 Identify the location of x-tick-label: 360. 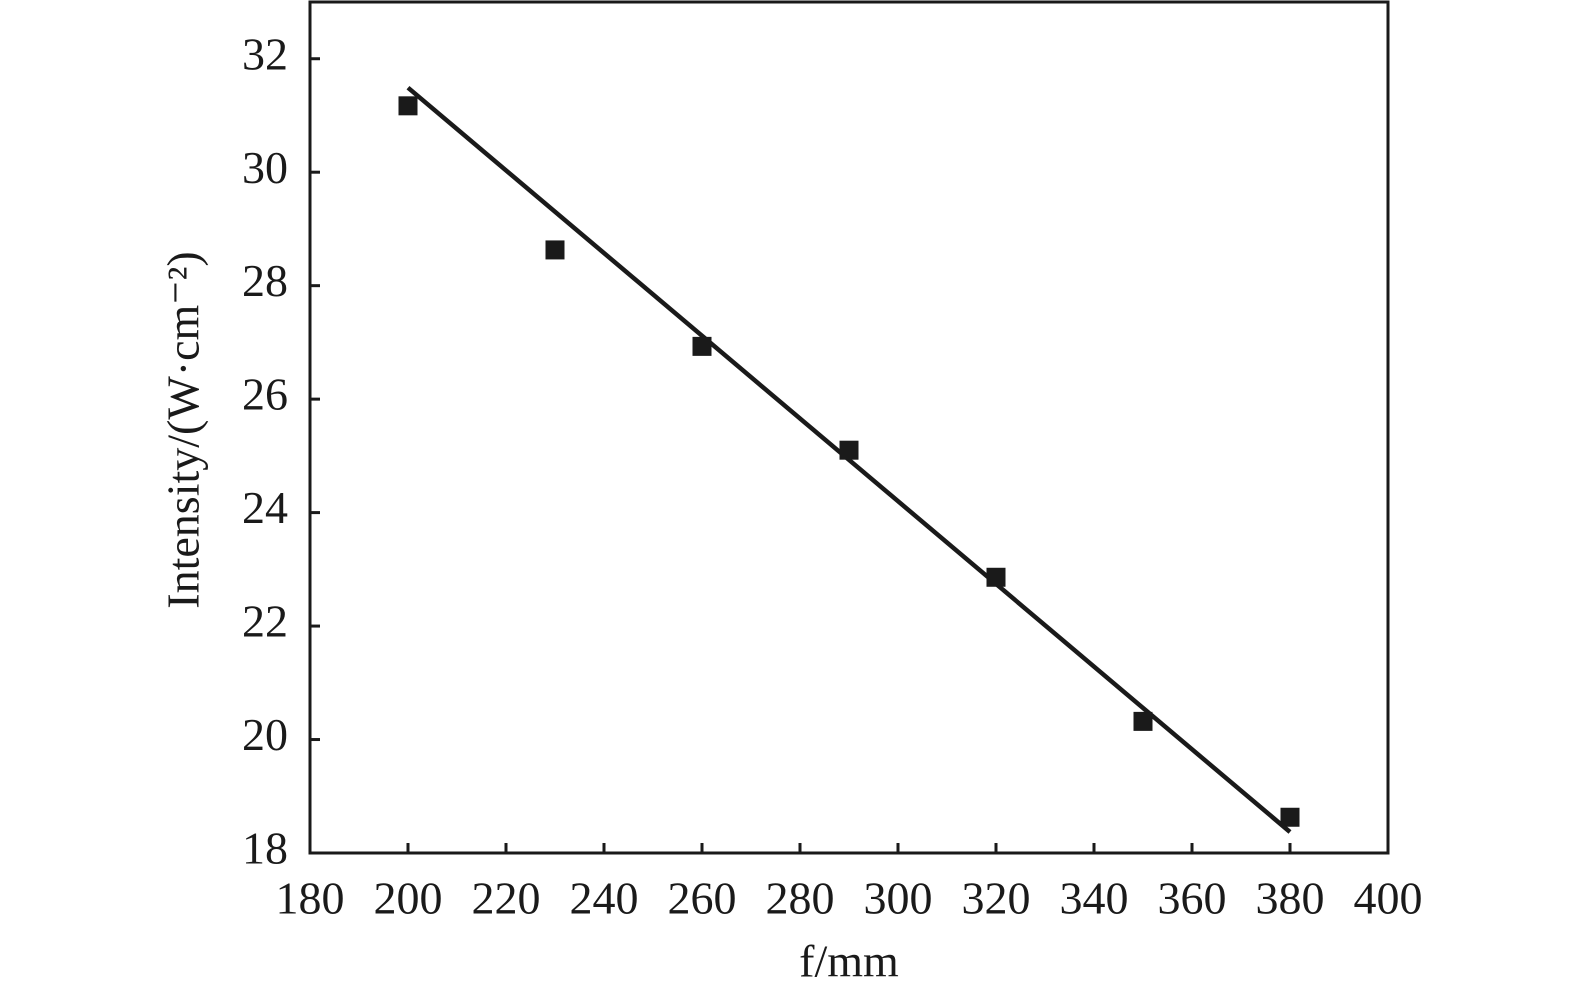
(1192, 898).